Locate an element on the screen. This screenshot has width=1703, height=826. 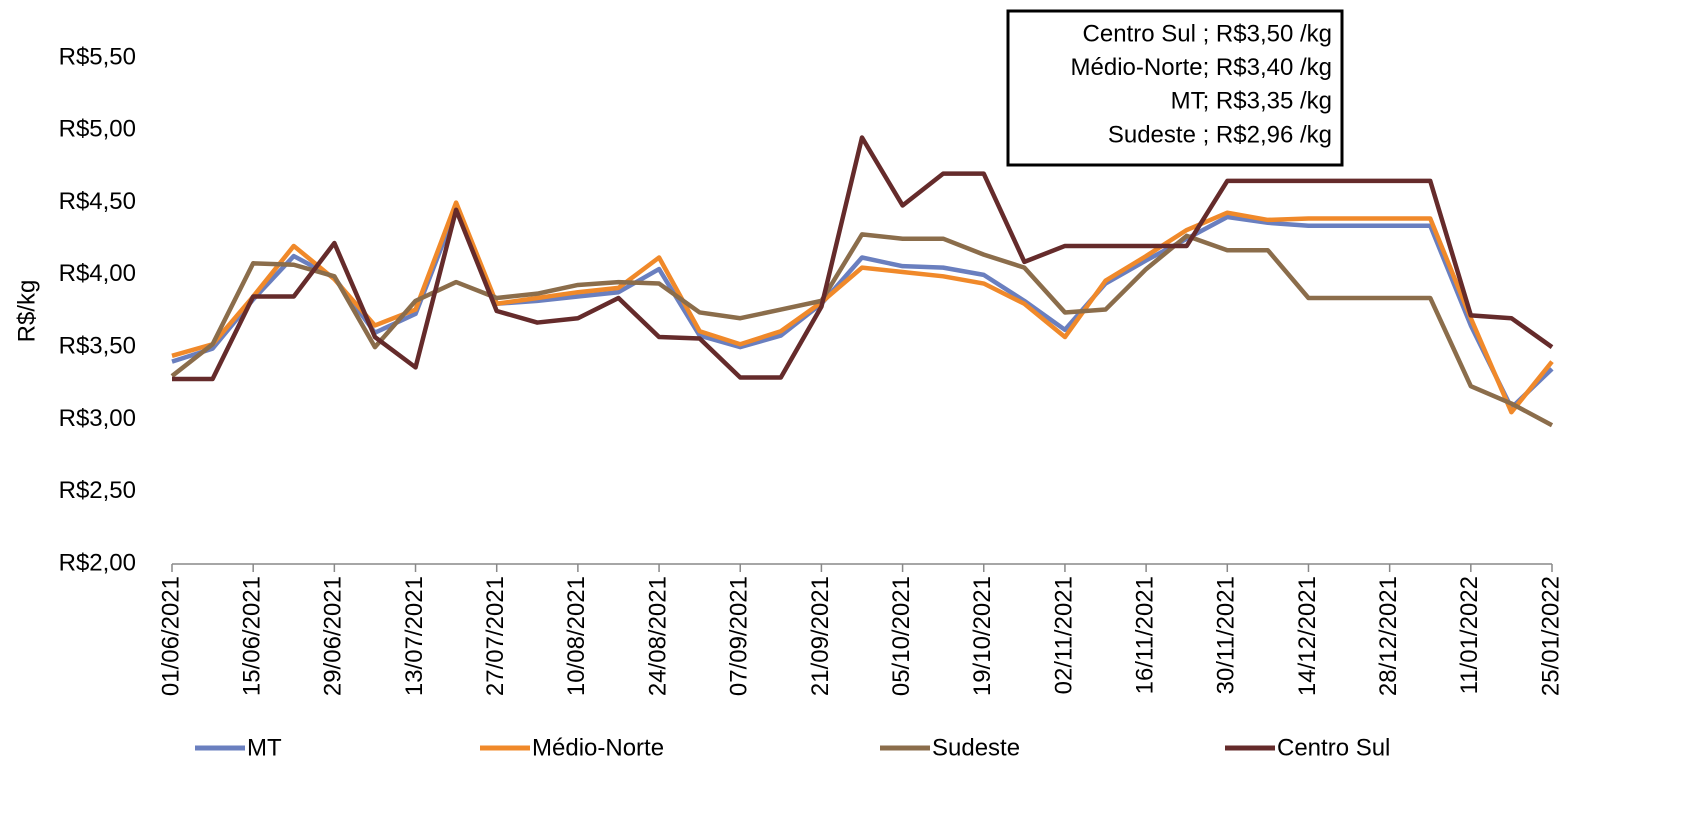
annotation: Médio-Norte; R$3,40 /kg is located at coordinates (1201, 67).